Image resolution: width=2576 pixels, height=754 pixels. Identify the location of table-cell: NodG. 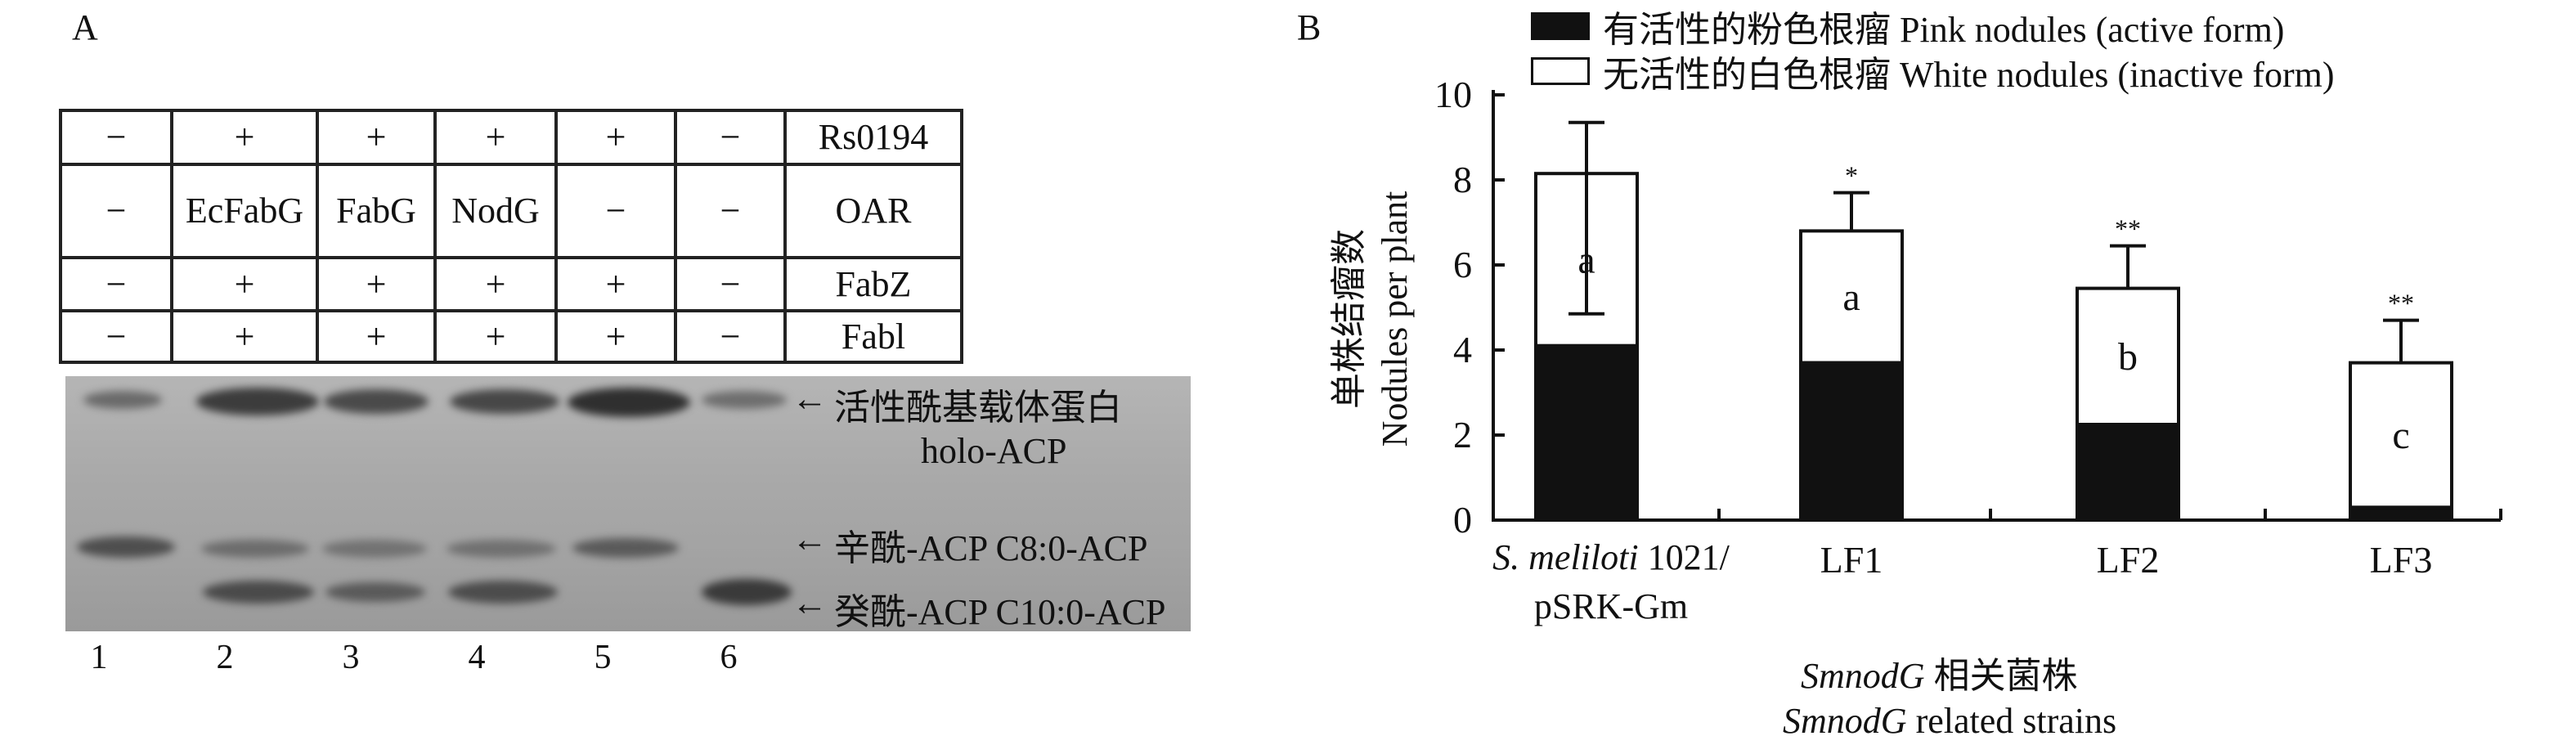
(495, 211).